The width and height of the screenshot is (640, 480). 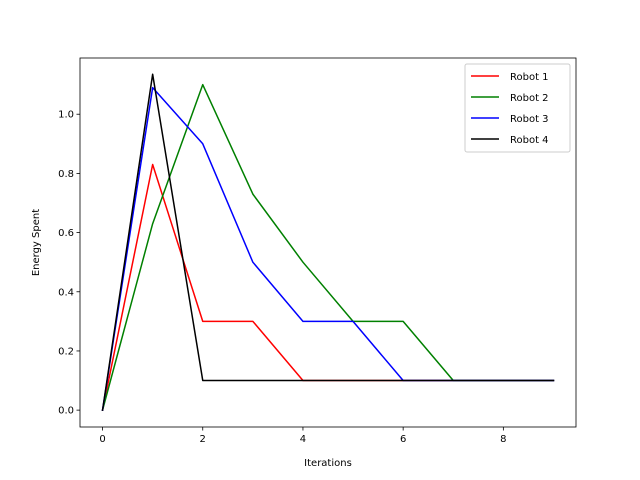 I want to click on legend-box, so click(x=517, y=108).